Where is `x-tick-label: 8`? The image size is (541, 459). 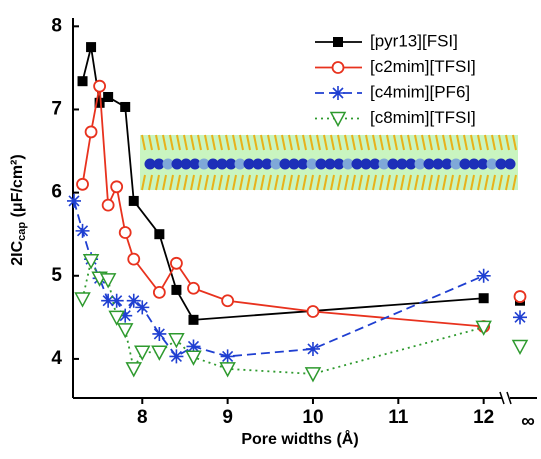
x-tick-label: 8 is located at coordinates (142, 417).